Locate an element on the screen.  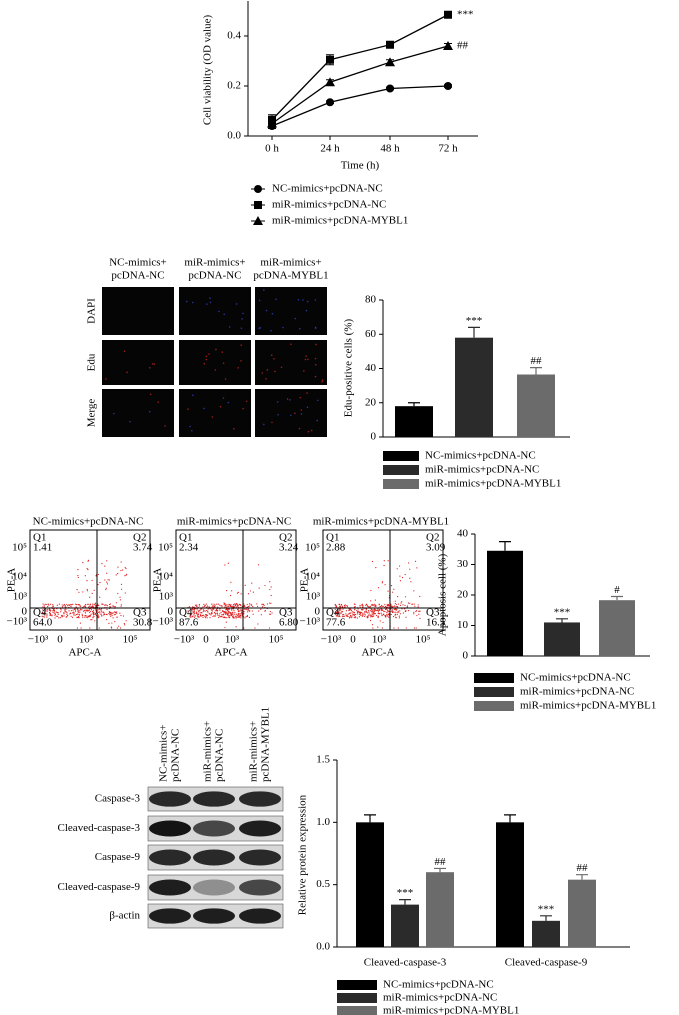
legend-swatch is located at coordinates (494, 692).